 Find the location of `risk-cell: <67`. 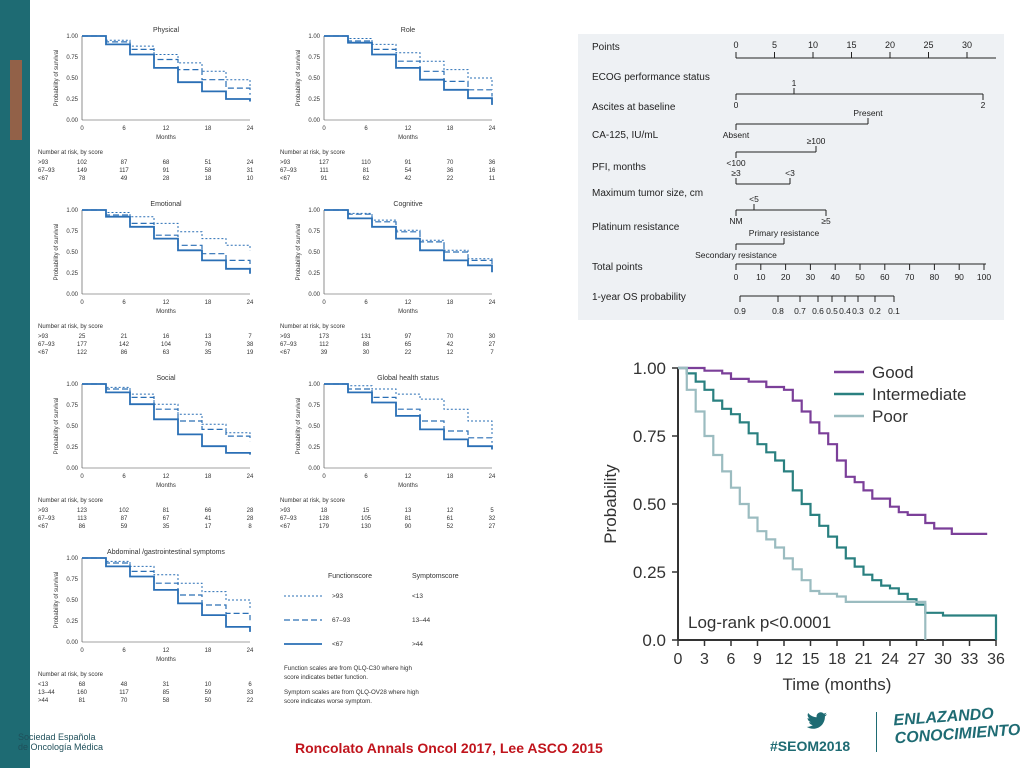

risk-cell: <67 is located at coordinates (43, 527).